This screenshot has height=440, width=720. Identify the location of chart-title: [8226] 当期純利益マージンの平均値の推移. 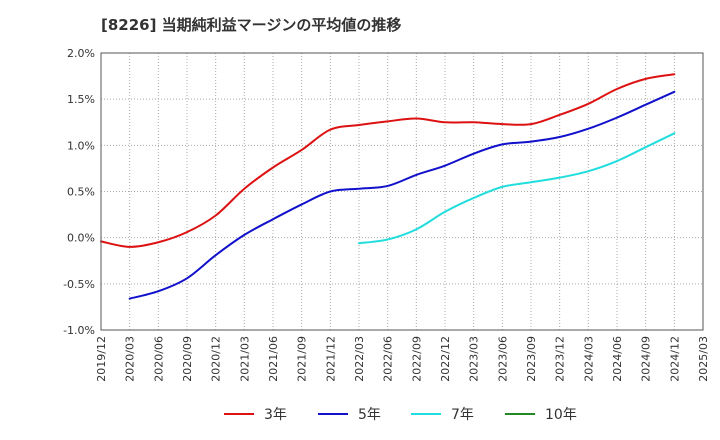
(251, 25).